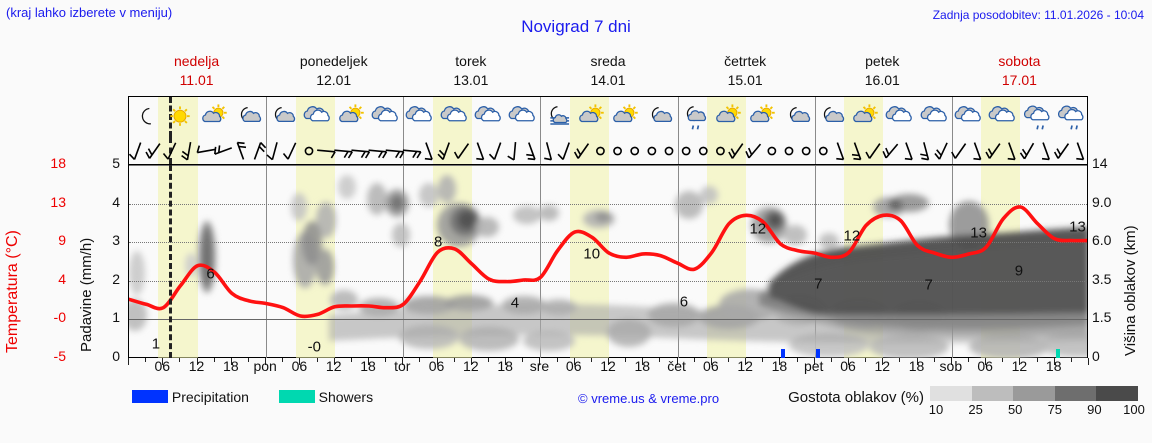  Describe the element at coordinates (1019, 80) in the screenshot. I see `day-date: 17.01` at that location.